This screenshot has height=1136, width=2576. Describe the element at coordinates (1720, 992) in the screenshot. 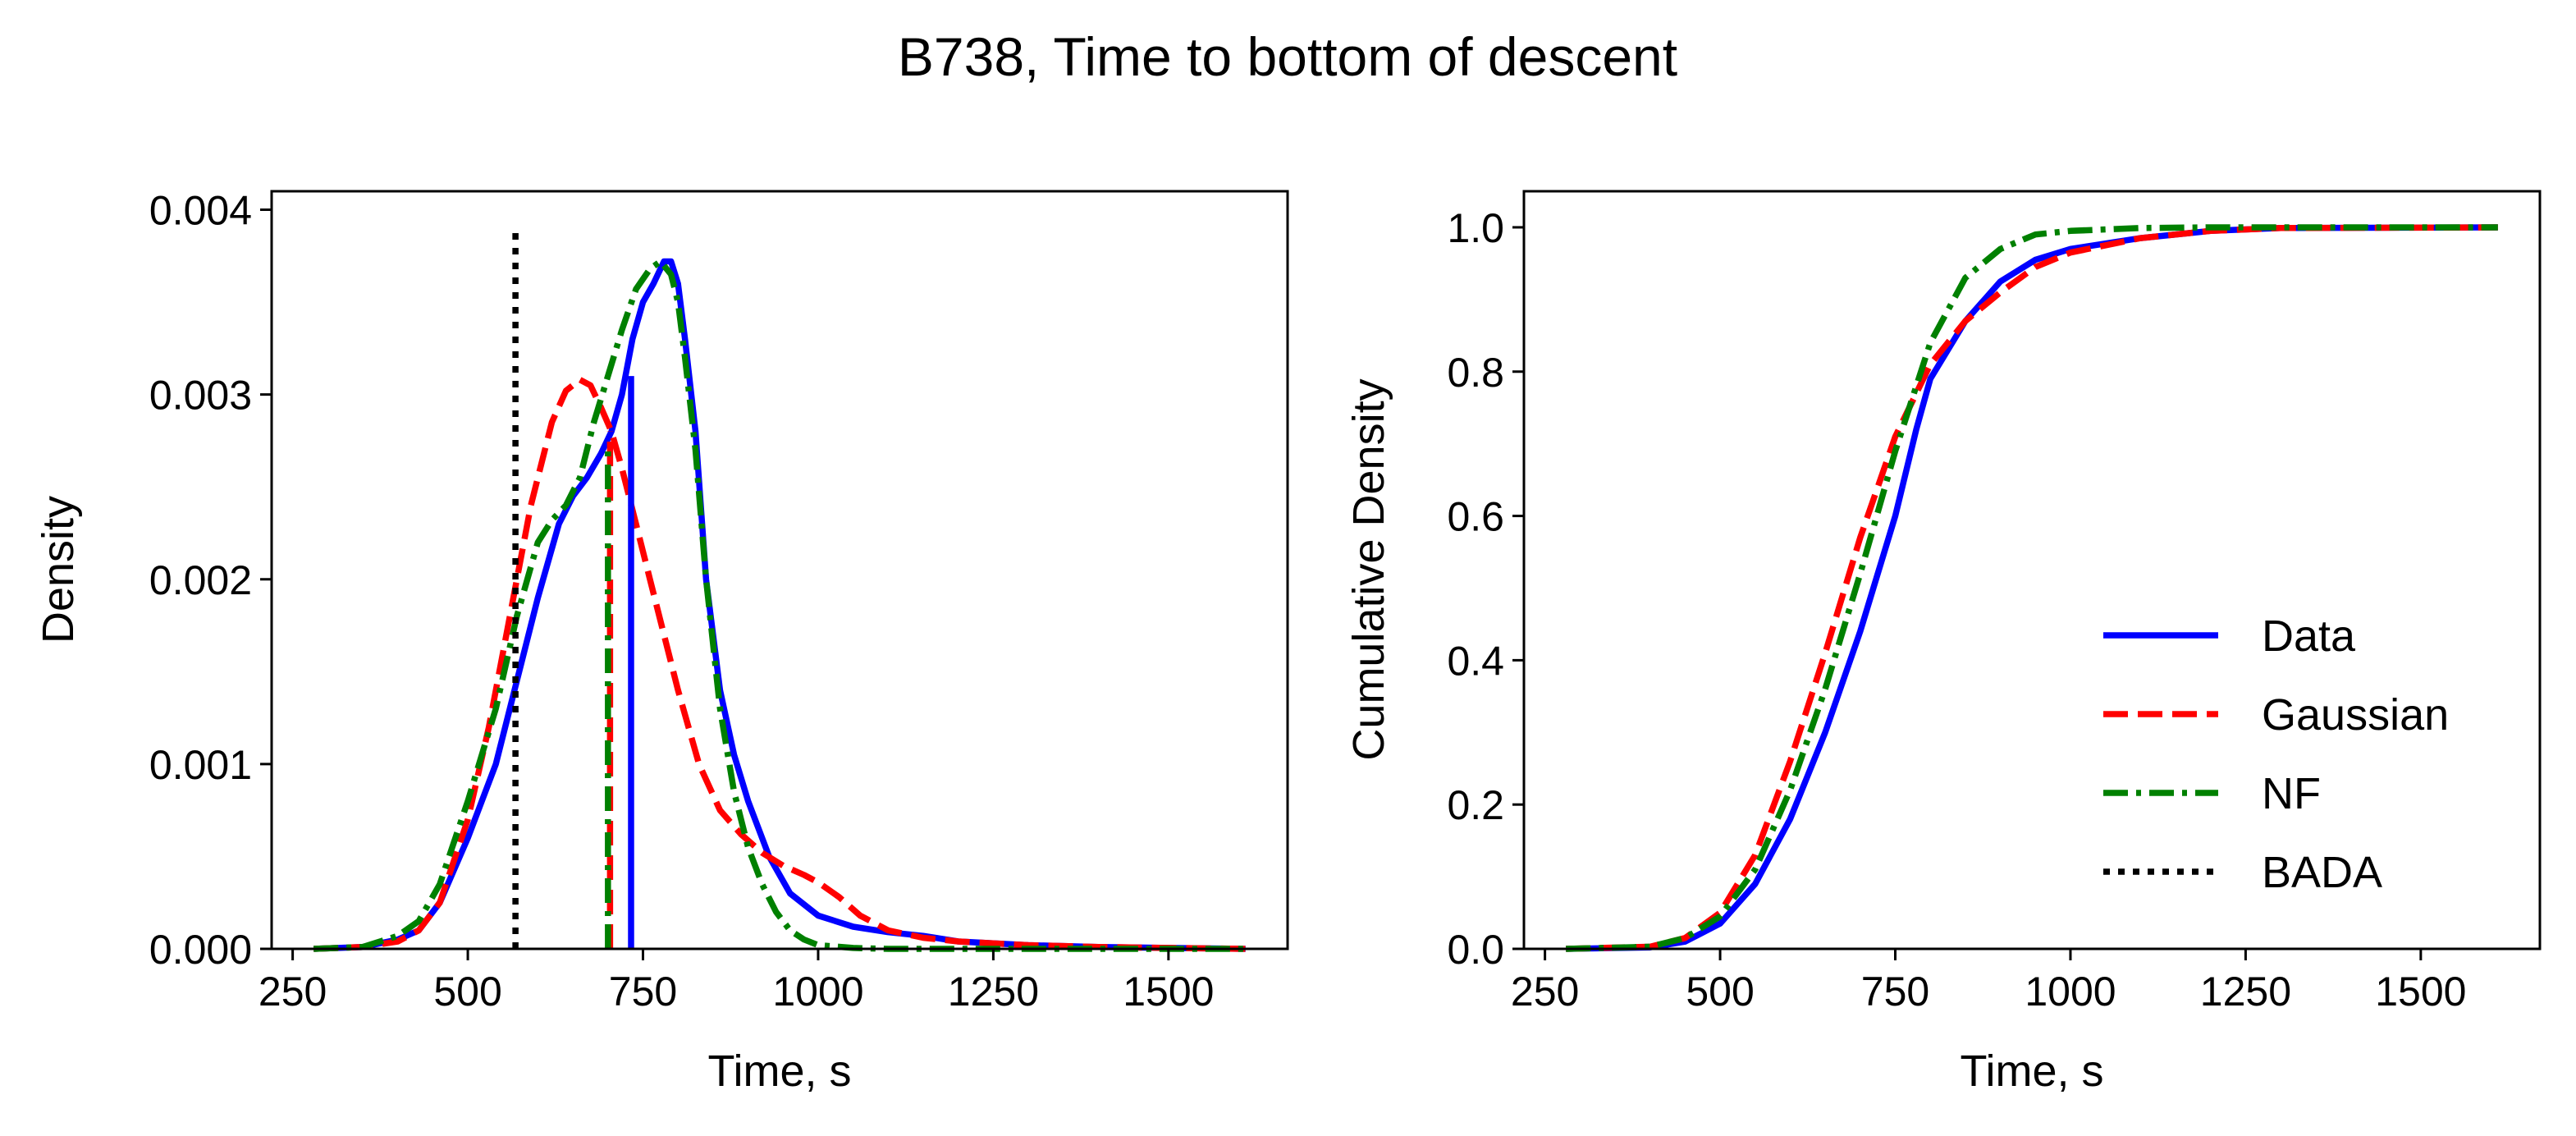

I see `cumulative-x-tick-label: 500` at that location.